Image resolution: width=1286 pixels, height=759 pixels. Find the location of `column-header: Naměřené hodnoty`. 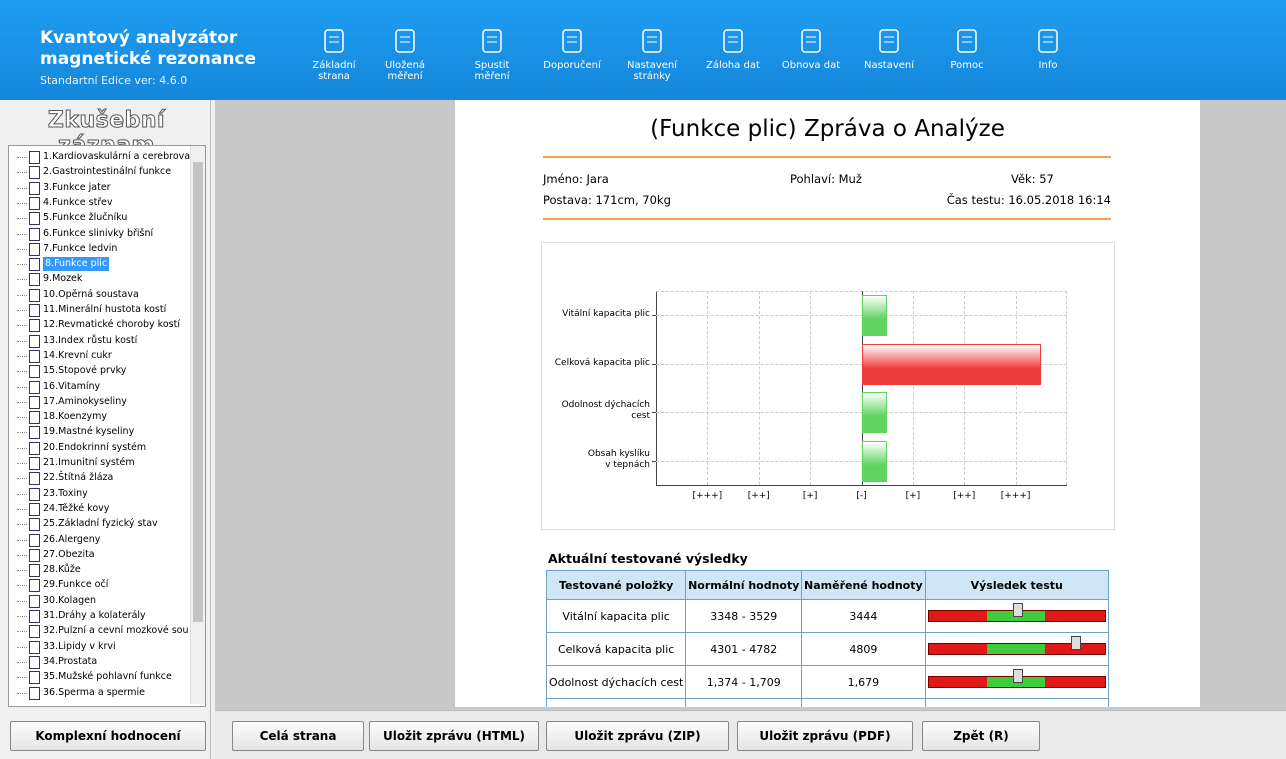

column-header: Naměřené hodnoty is located at coordinates (863, 585).